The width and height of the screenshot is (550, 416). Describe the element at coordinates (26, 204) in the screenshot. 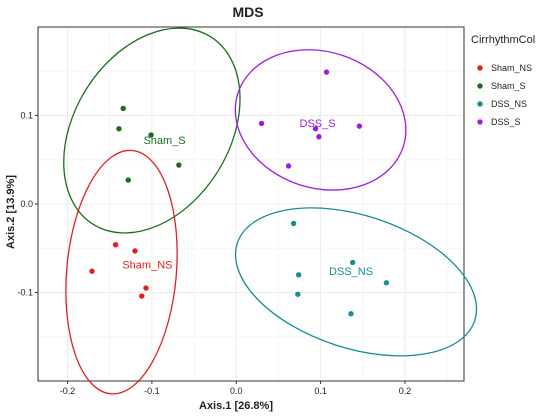

I see `y-tick-label: 0.0` at that location.